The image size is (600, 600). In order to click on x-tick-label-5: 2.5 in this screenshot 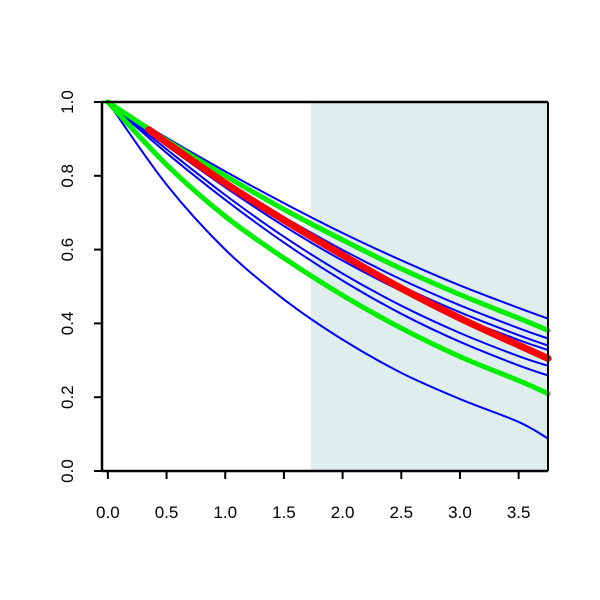, I will do `click(401, 512)`.